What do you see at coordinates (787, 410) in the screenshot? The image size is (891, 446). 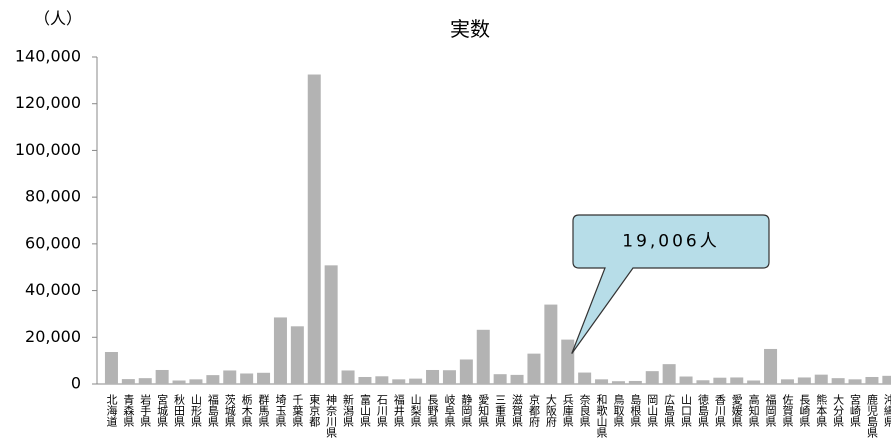 I see `x-tick-label: 佐賀県` at bounding box center [787, 410].